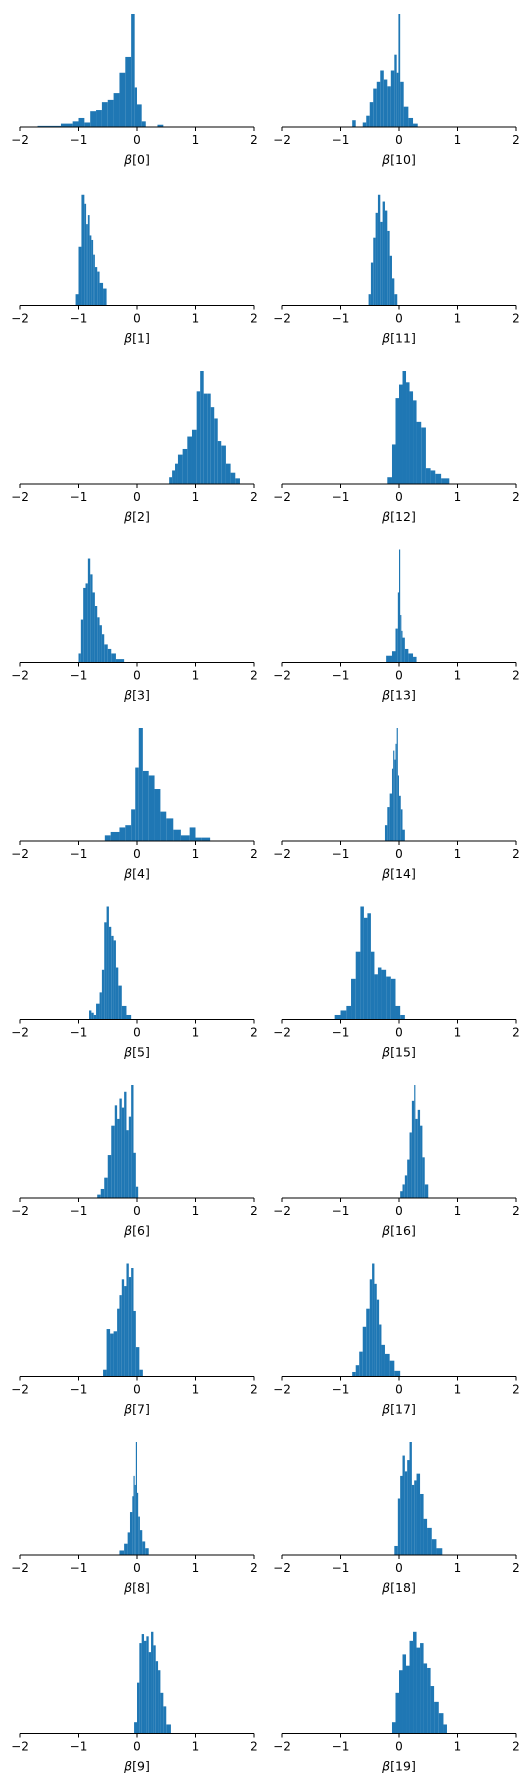 The height and width of the screenshot is (1789, 531). I want to click on x-axis-label: β[19], so click(398, 1766).